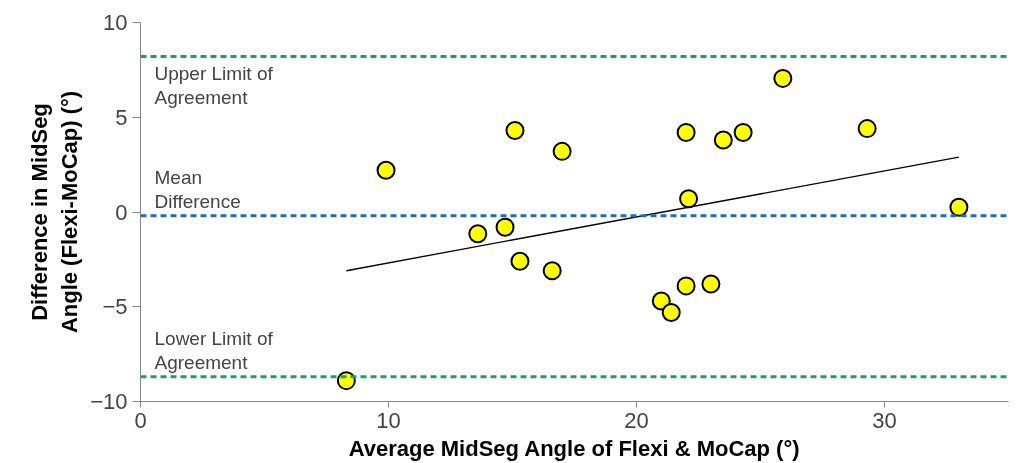  What do you see at coordinates (388, 420) in the screenshot?
I see `x-tick-label: 10` at bounding box center [388, 420].